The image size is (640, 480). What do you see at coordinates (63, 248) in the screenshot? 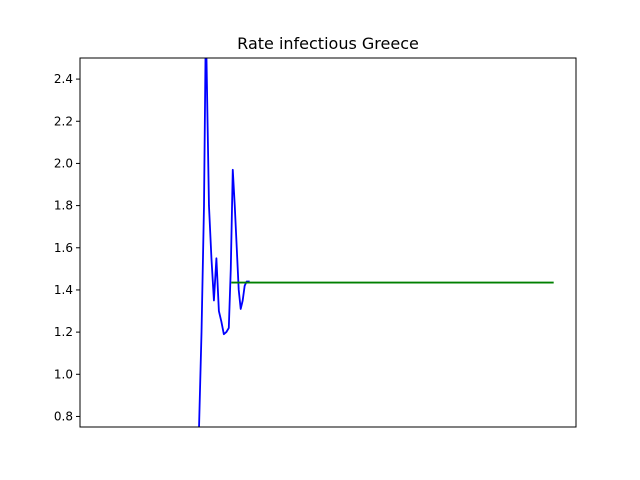
I see `y-tick-label: 1.6` at bounding box center [63, 248].